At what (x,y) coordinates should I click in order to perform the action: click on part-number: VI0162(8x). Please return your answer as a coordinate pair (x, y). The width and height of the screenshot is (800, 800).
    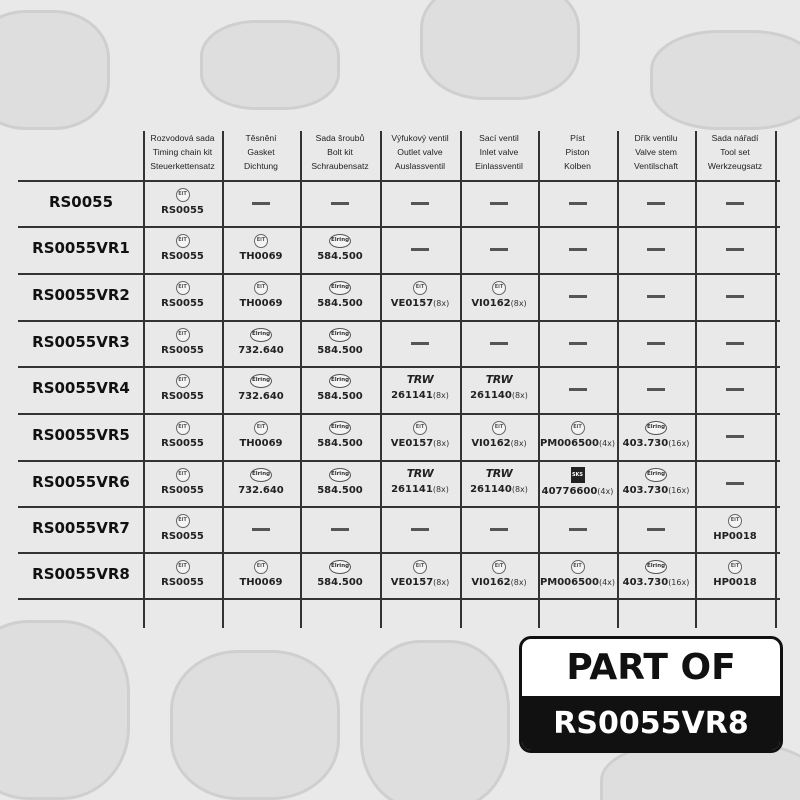
    Looking at the image, I should click on (499, 443).